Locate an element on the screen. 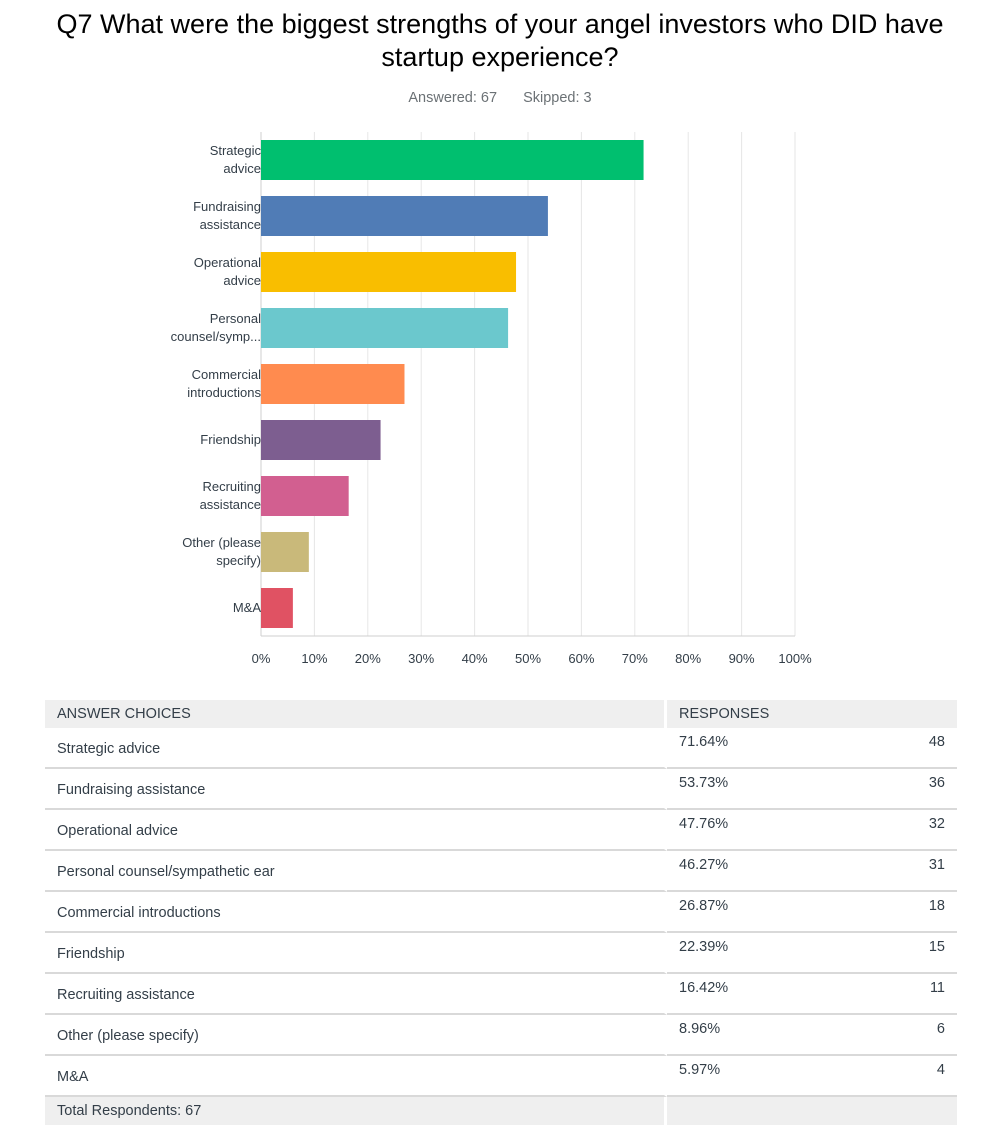 This screenshot has width=1000, height=1125. category-label: Commercial is located at coordinates (226, 374).